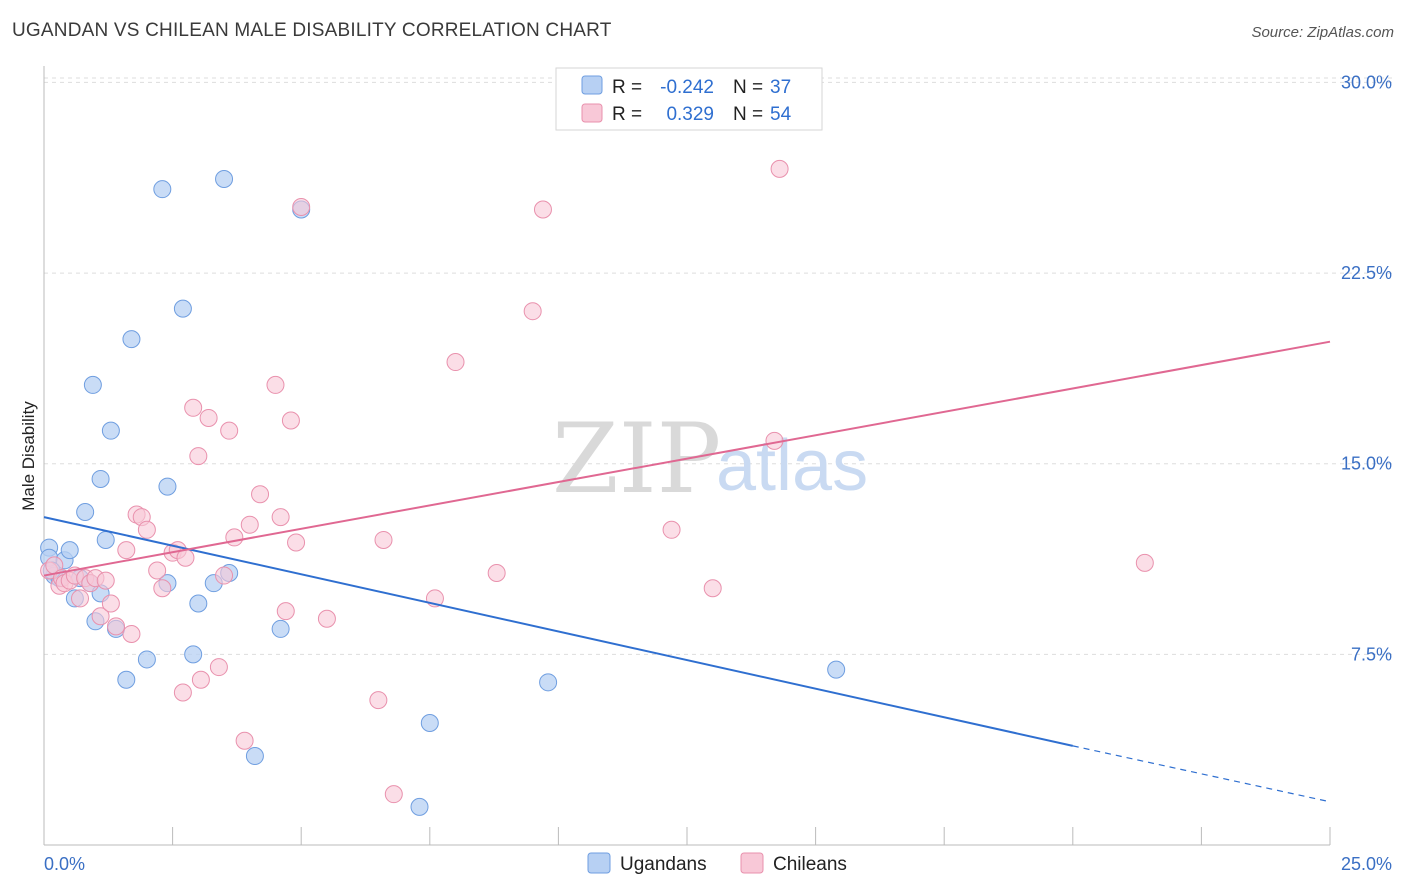  Describe the element at coordinates (663, 864) in the screenshot. I see `bottom-legend-label-ugandans: Ugandans` at that location.